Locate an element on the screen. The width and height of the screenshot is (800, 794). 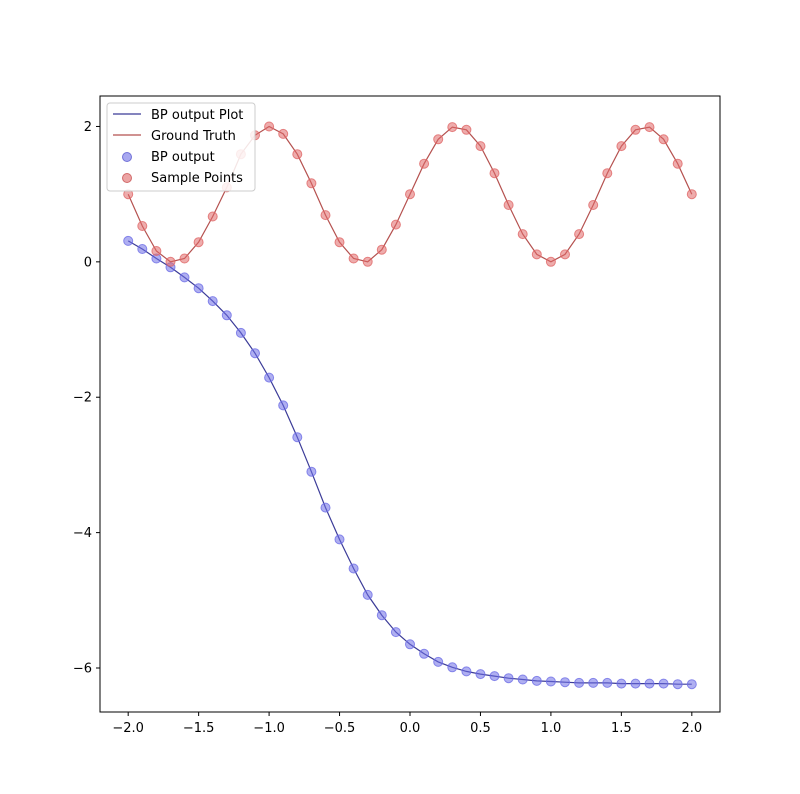
x-tick-label: 0.5 is located at coordinates (480, 728).